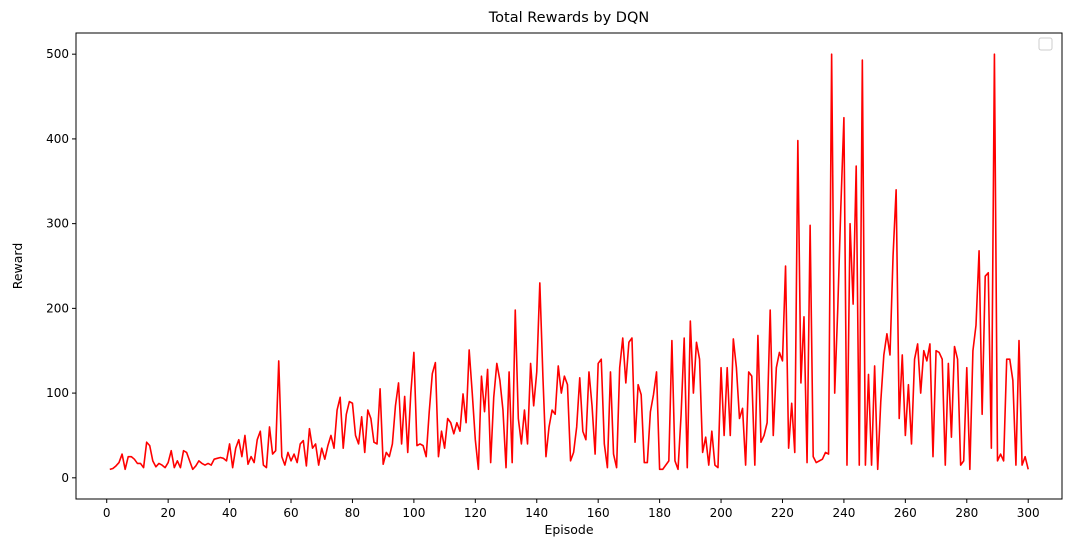 The image size is (1083, 547). Describe the element at coordinates (57, 139) in the screenshot. I see `y-tick-label: 400` at that location.